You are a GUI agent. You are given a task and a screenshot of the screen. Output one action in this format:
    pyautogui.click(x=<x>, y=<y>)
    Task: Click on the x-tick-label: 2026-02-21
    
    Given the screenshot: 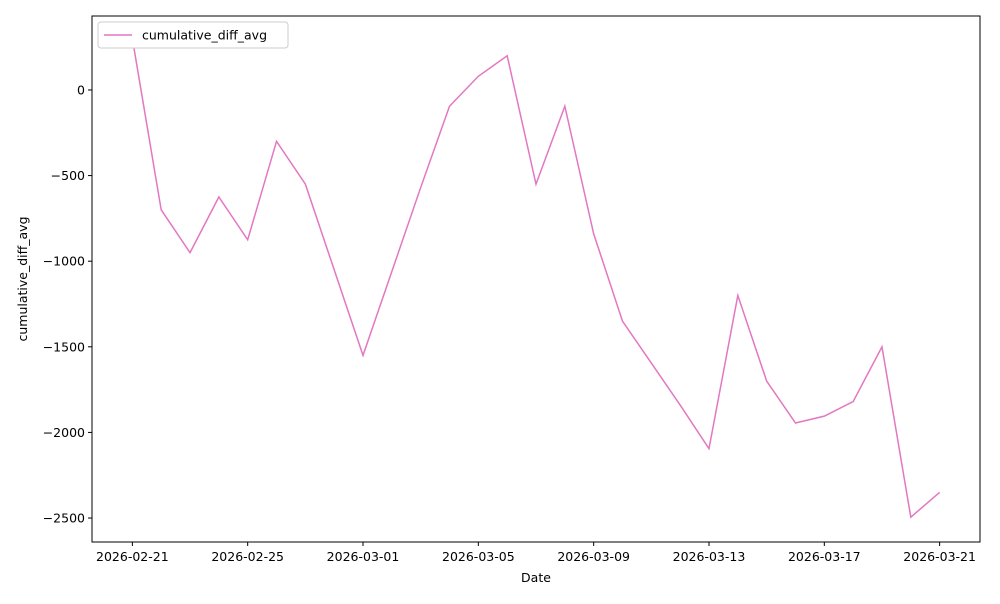 What is the action you would take?
    pyautogui.click(x=132, y=556)
    